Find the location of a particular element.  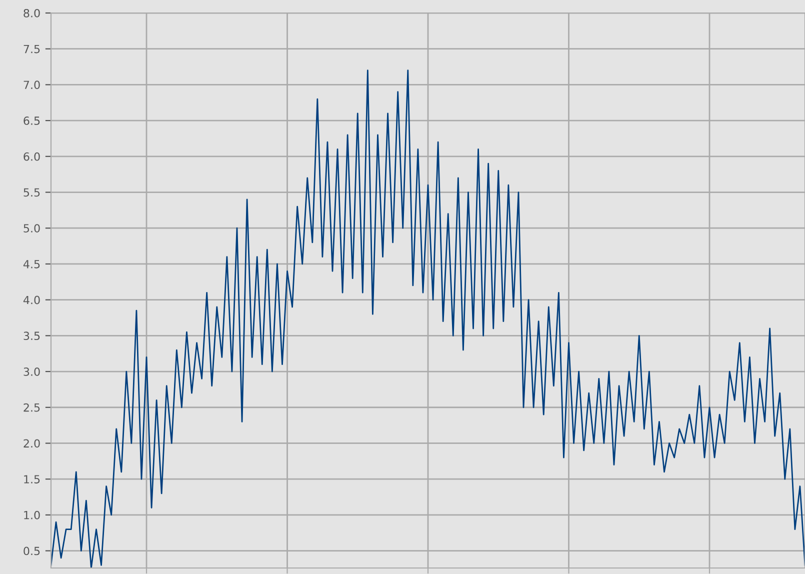

y-tick-label: 3.0 is located at coordinates (32, 372).